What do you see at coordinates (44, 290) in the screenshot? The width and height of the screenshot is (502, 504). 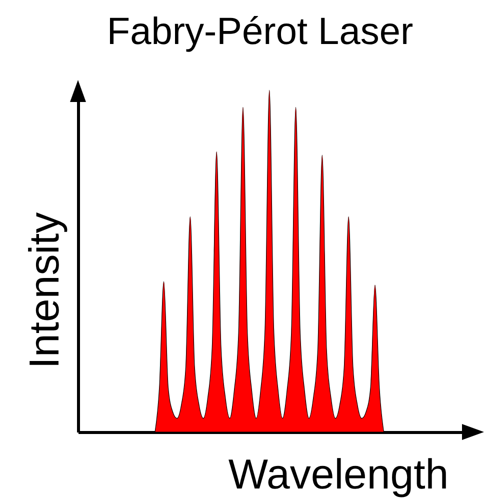 I see `y-axis-title: Intensity` at bounding box center [44, 290].